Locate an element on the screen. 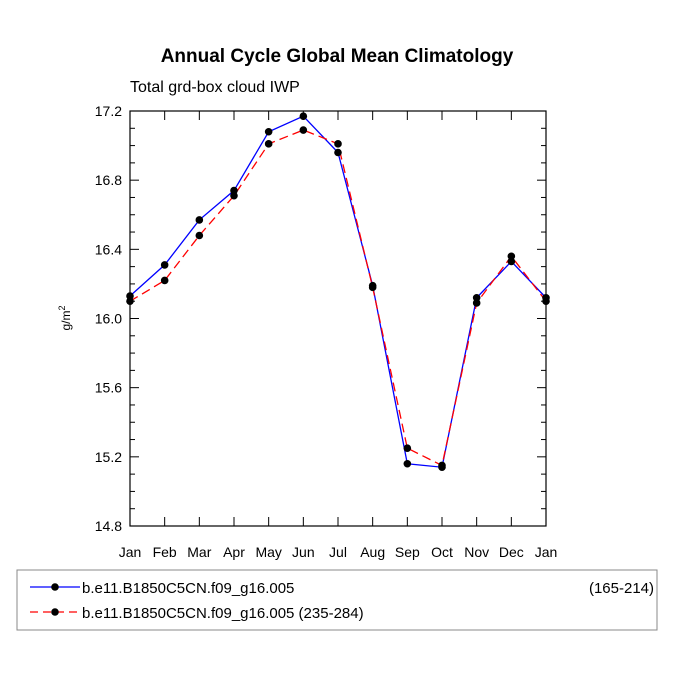  legend-label-series-1: b.e11.B1850C5CN.f09_g16.005 is located at coordinates (188, 588).